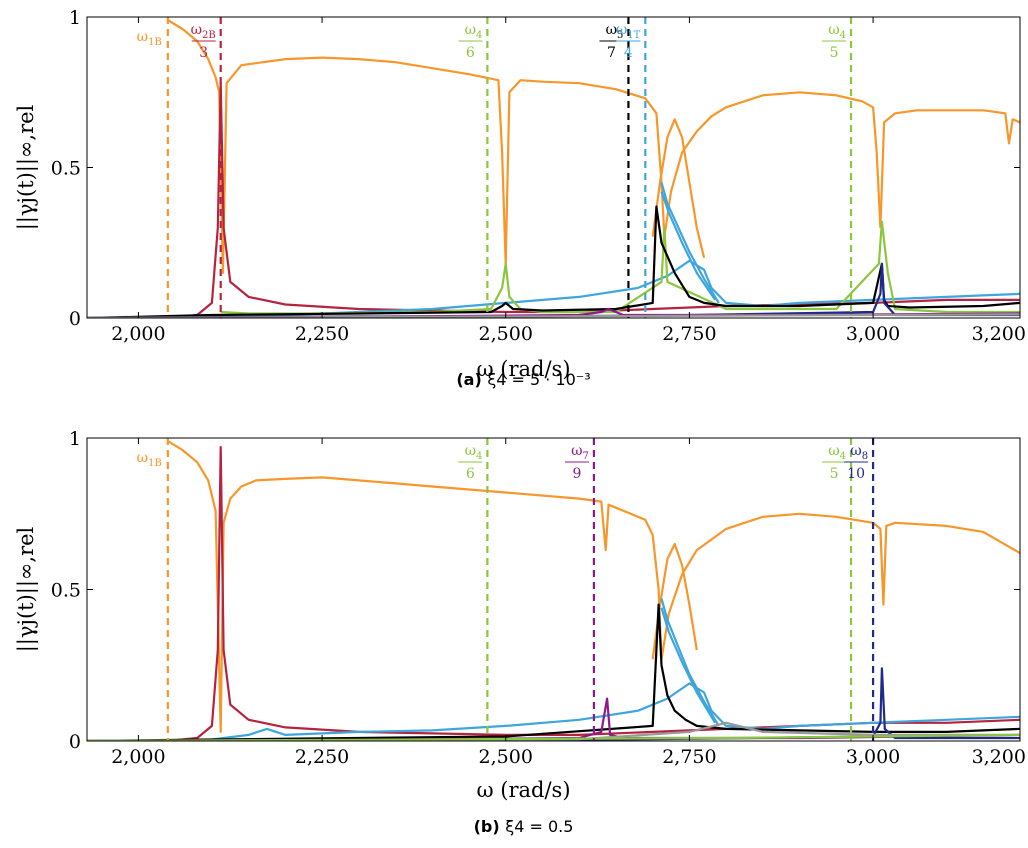  I want to click on marker-label-den-3: 7, so click(611, 53).